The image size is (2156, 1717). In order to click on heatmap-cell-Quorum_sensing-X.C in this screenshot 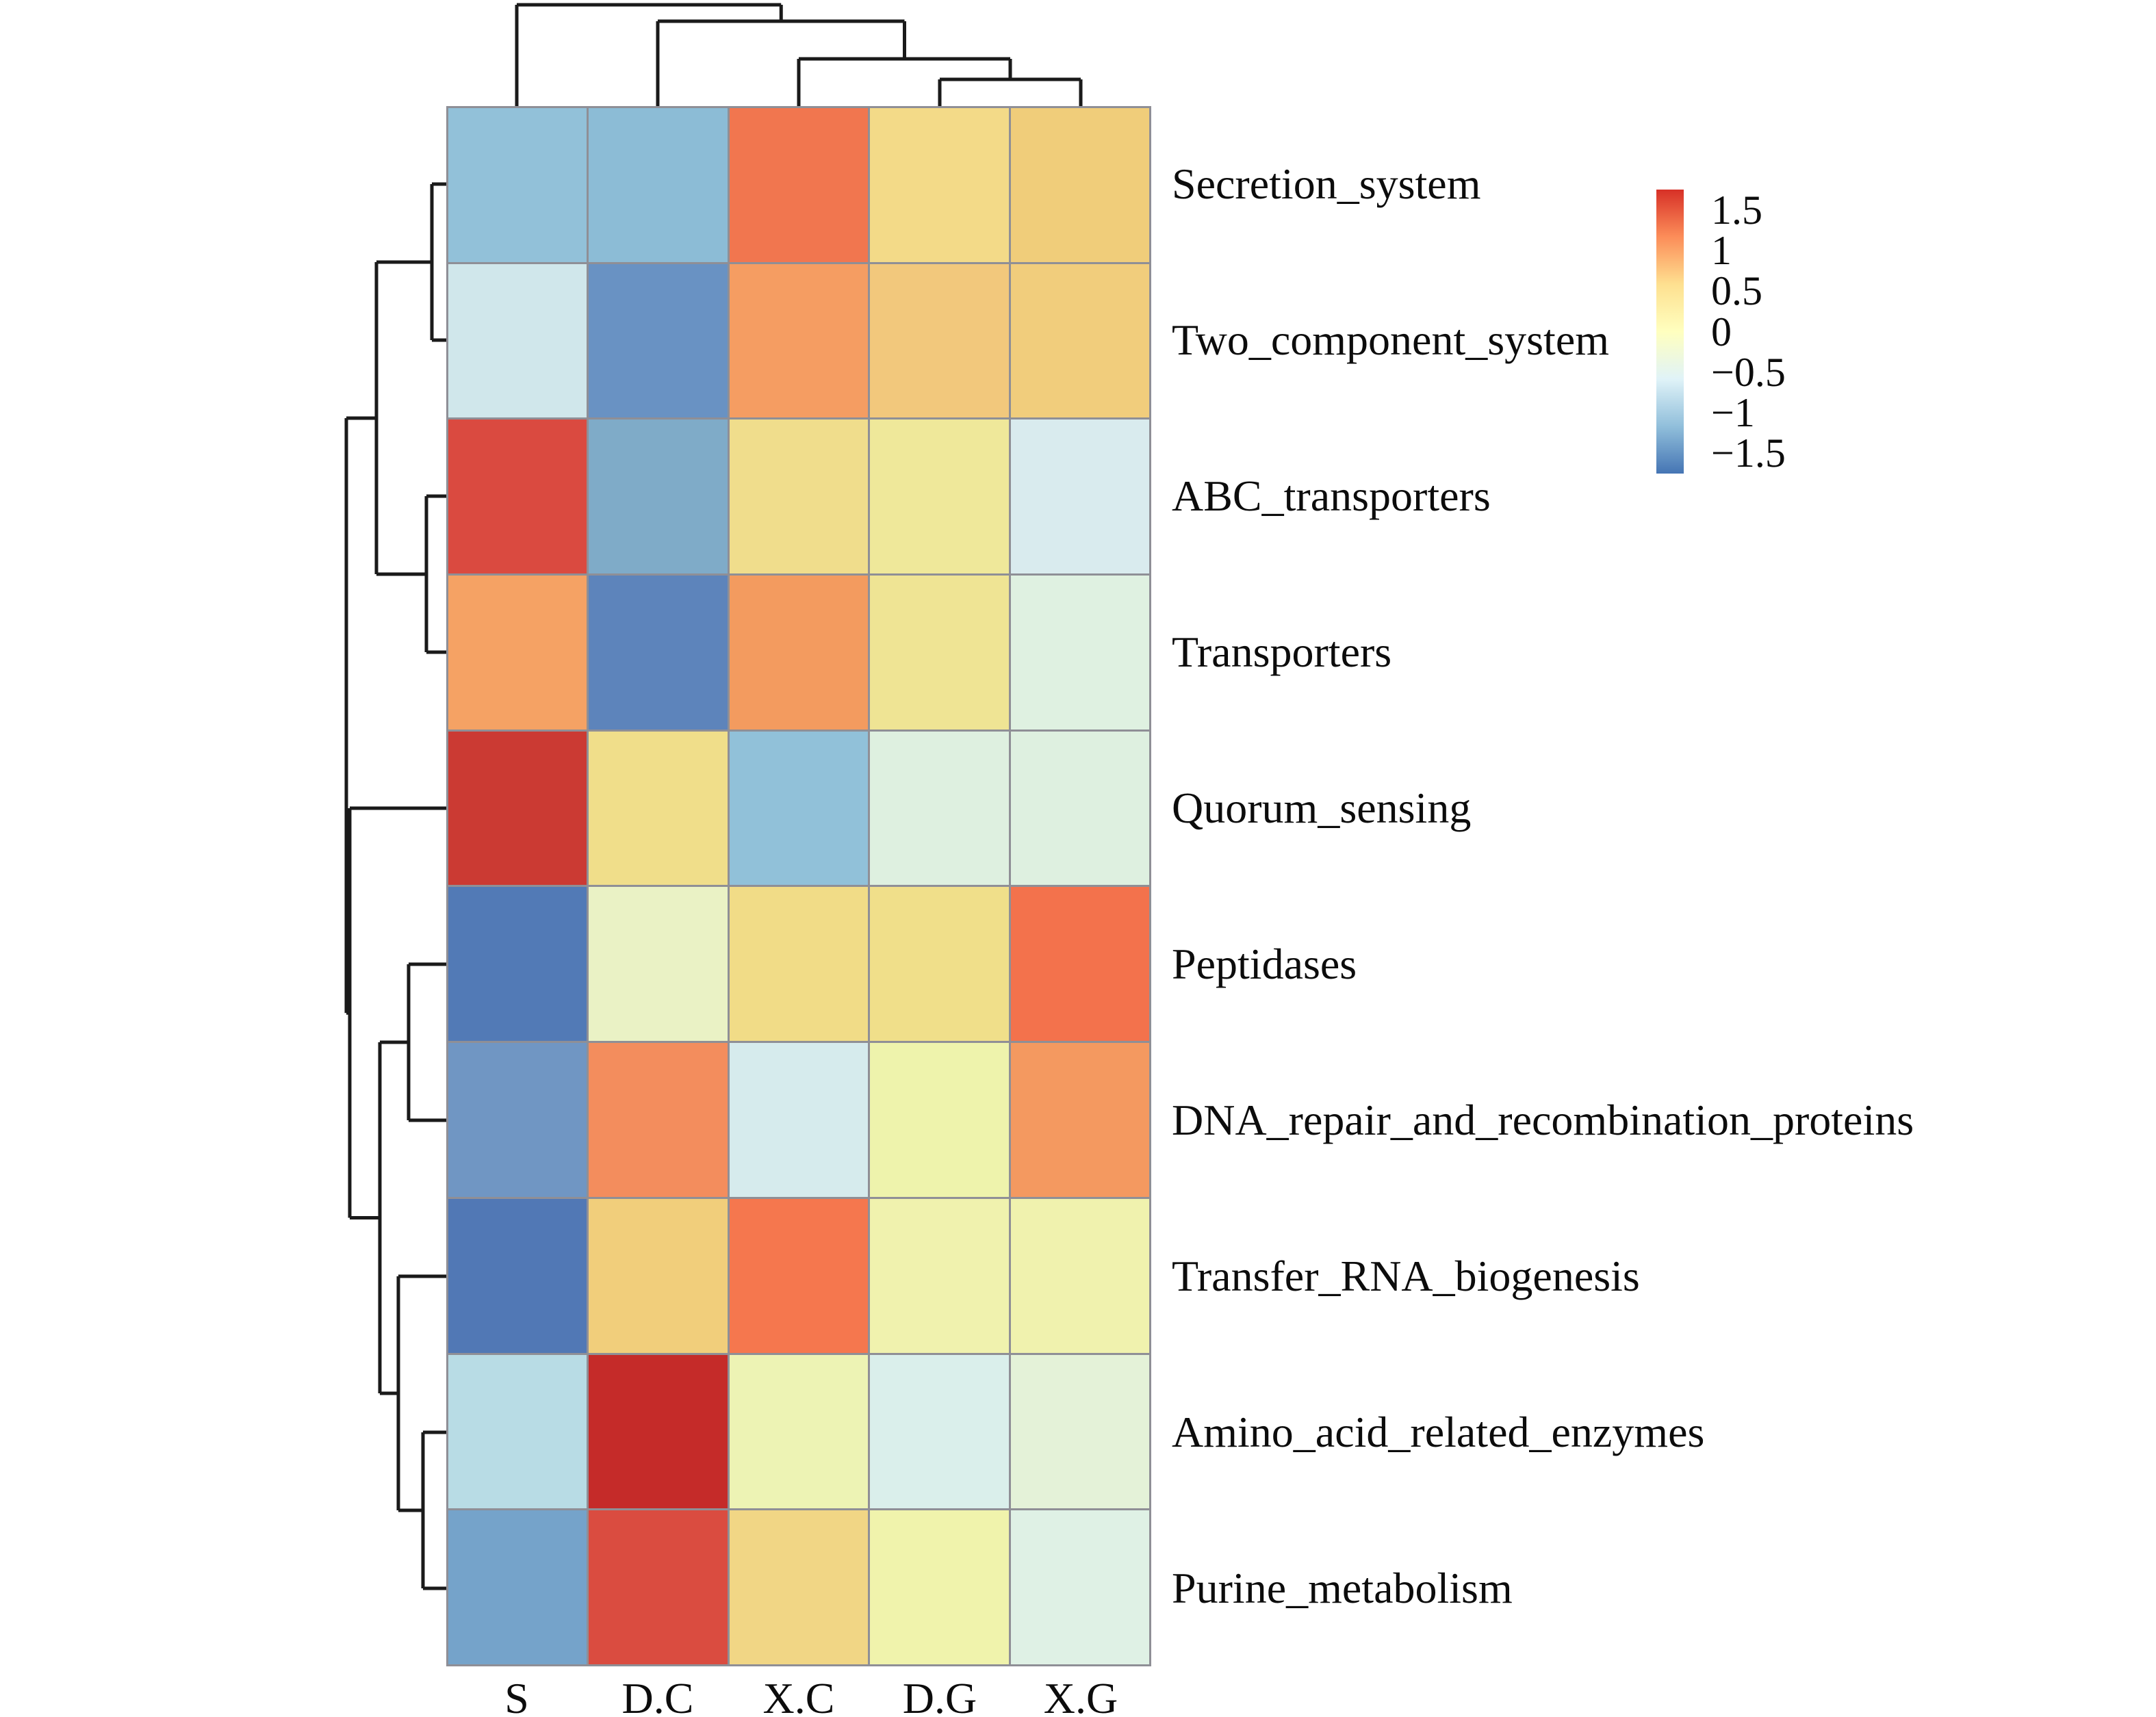, I will do `click(799, 808)`.